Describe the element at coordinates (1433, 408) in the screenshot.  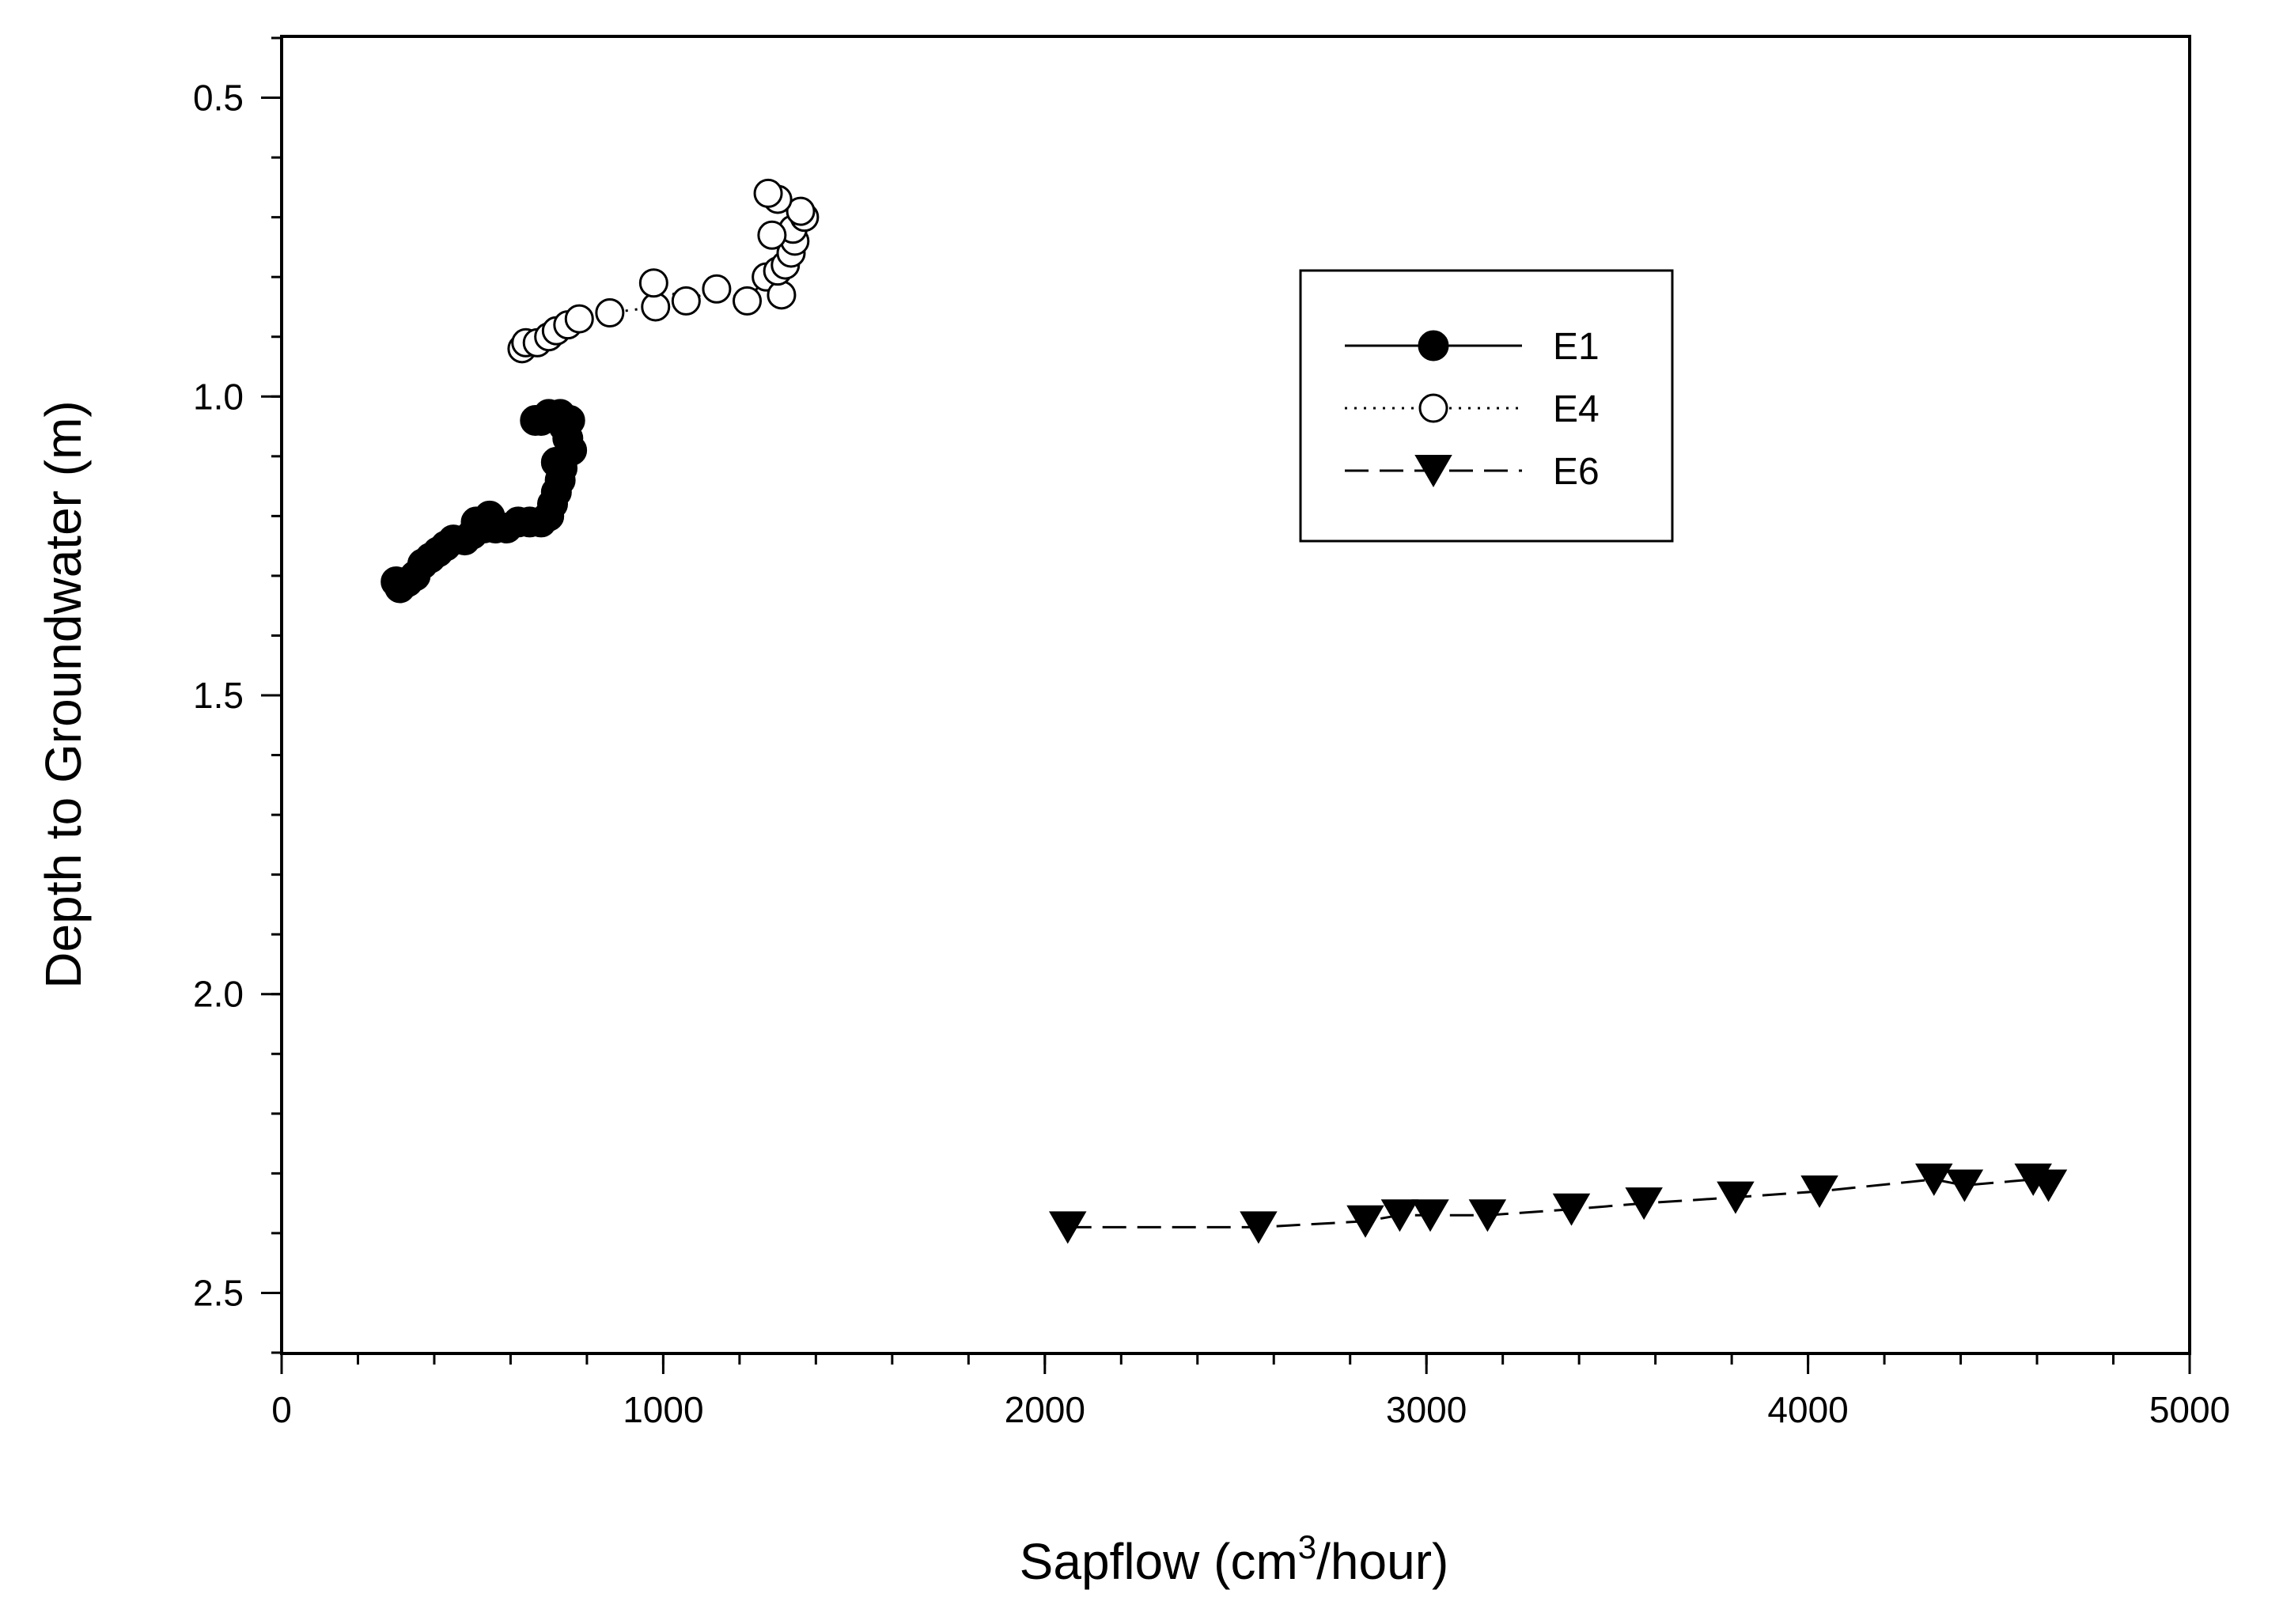
I see `legend-marker-e4` at that location.